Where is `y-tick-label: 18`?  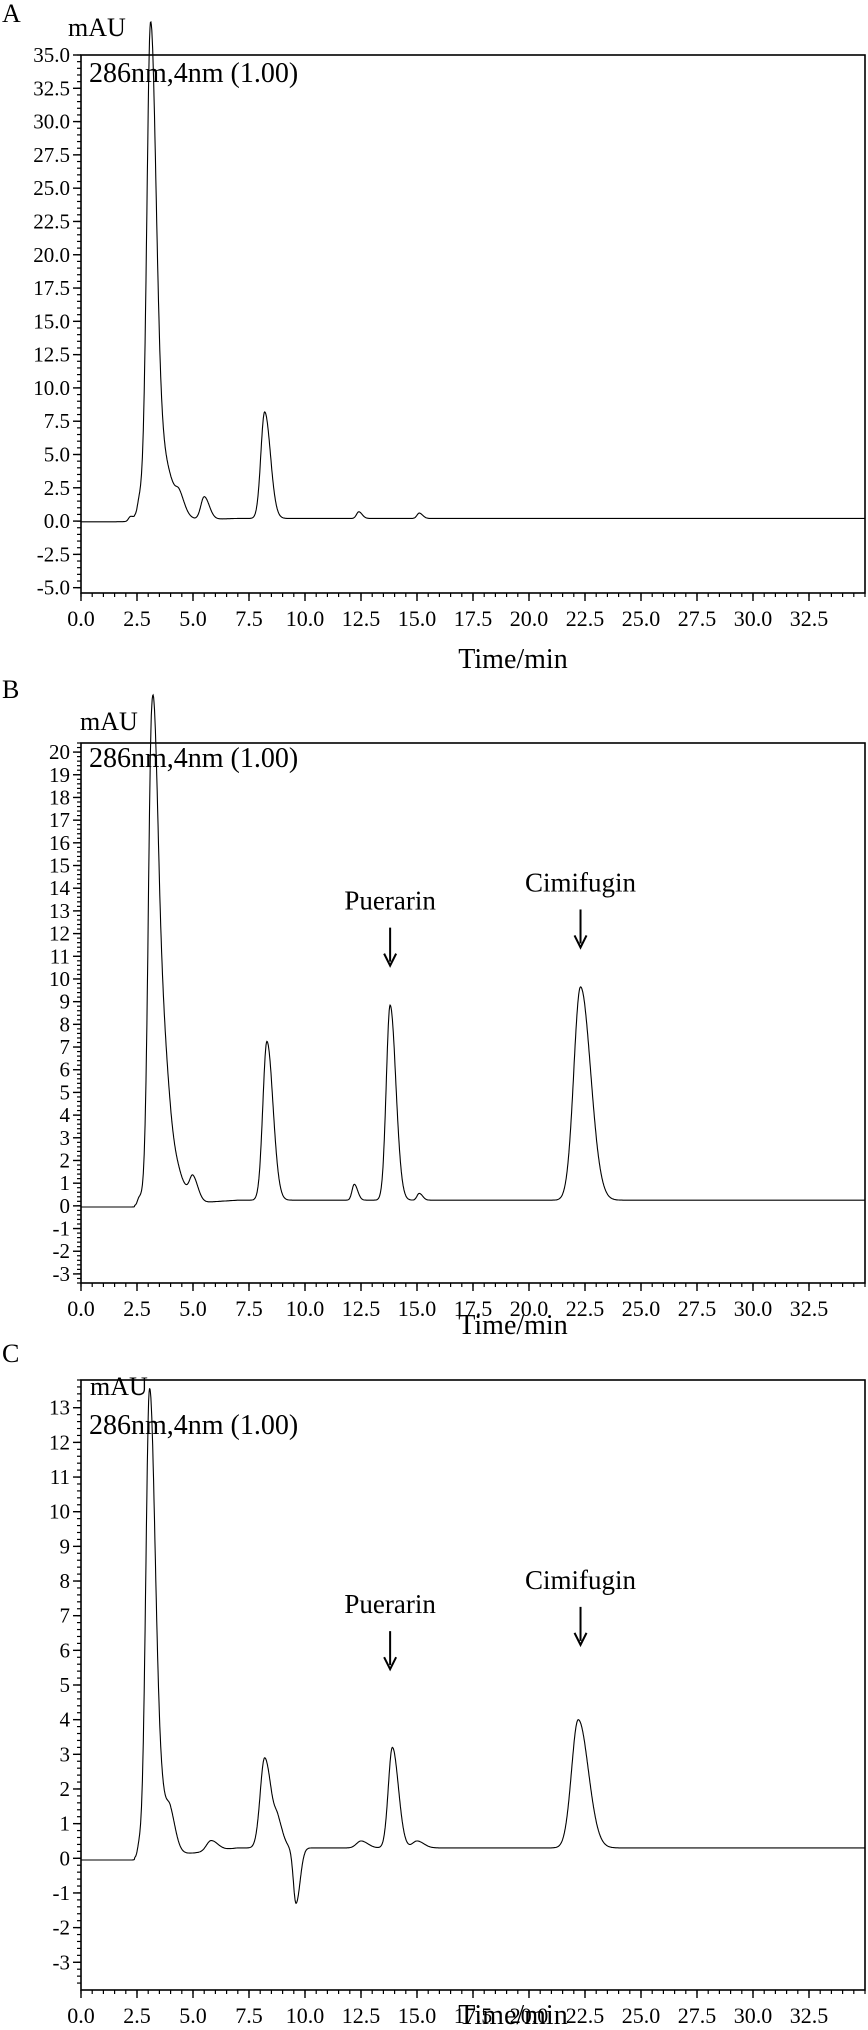 y-tick-label: 18 is located at coordinates (59, 797).